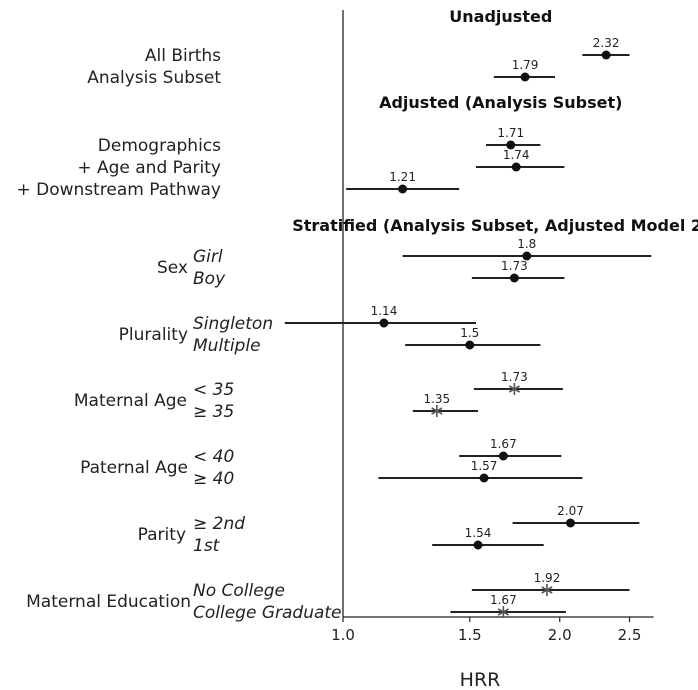 The height and width of the screenshot is (690, 698). Describe the element at coordinates (130, 401) in the screenshot. I see `group-label: Maternal Age` at that location.